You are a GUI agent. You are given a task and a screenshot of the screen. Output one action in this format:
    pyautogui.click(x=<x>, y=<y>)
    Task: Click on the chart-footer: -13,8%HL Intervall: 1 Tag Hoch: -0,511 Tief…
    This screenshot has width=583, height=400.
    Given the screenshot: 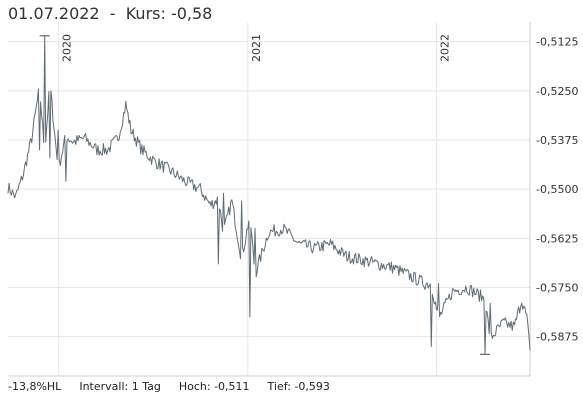 What is the action you would take?
    pyautogui.click(x=178, y=386)
    